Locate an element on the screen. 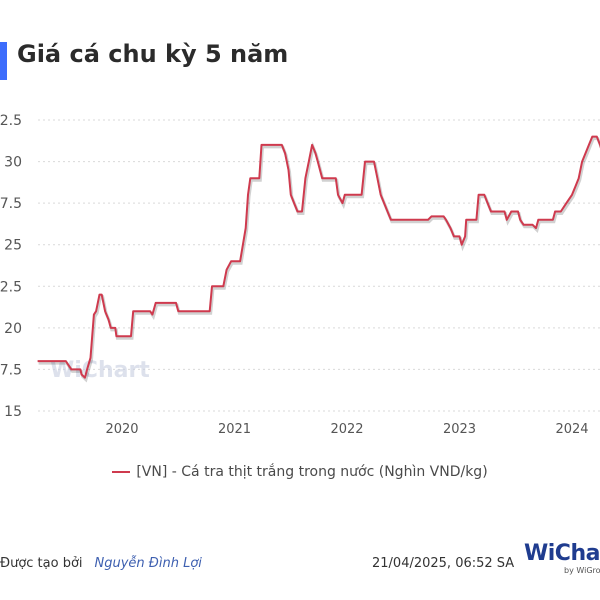 The height and width of the screenshot is (600, 600). x-tick-label: 2024 is located at coordinates (571, 429).